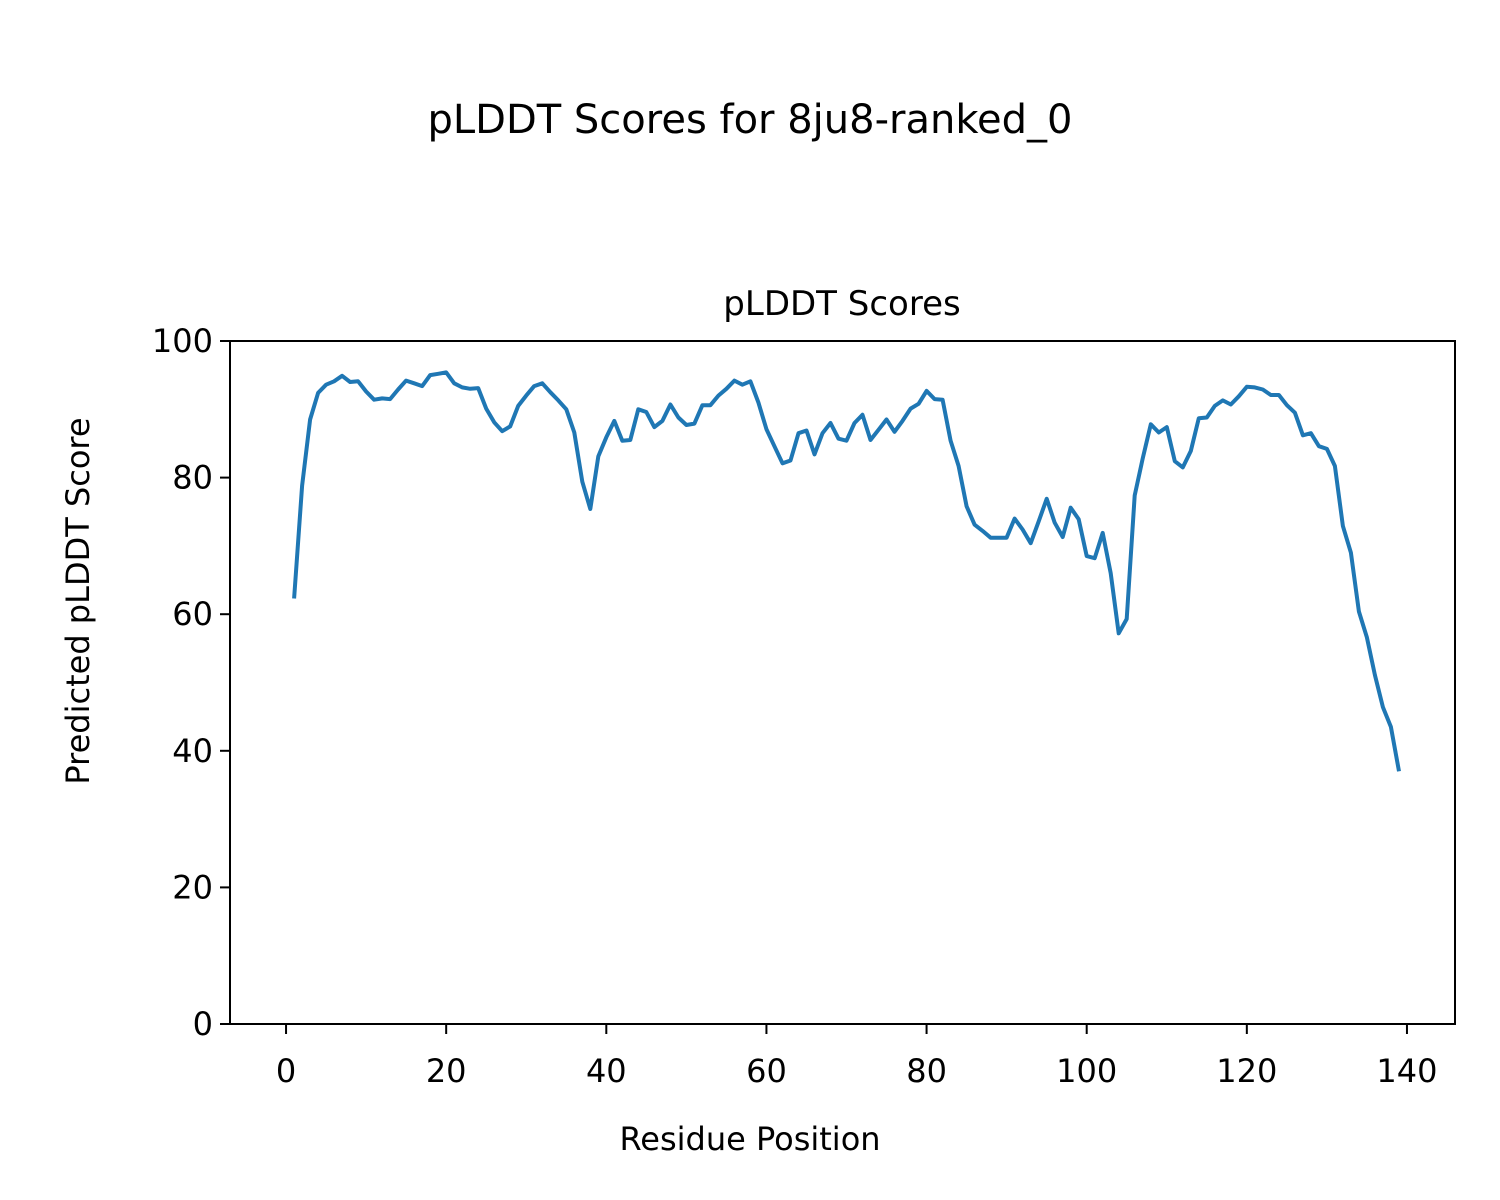 Image resolution: width=1500 pixels, height=1200 pixels. Describe the element at coordinates (192, 614) in the screenshot. I see `y-tick-label: 60` at that location.